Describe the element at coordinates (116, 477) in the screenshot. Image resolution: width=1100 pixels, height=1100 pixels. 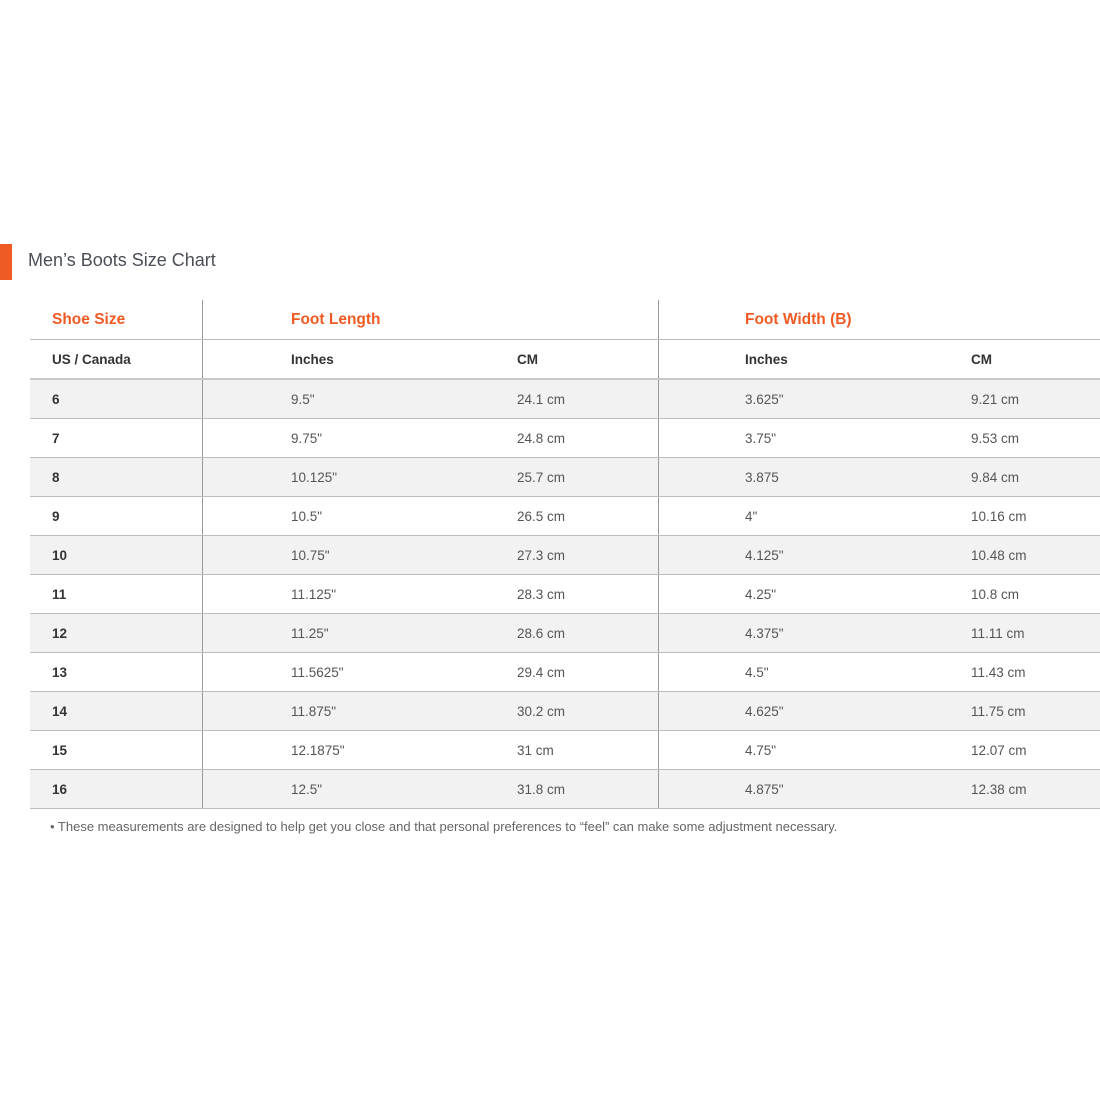
I see `cell-size: 8` at that location.